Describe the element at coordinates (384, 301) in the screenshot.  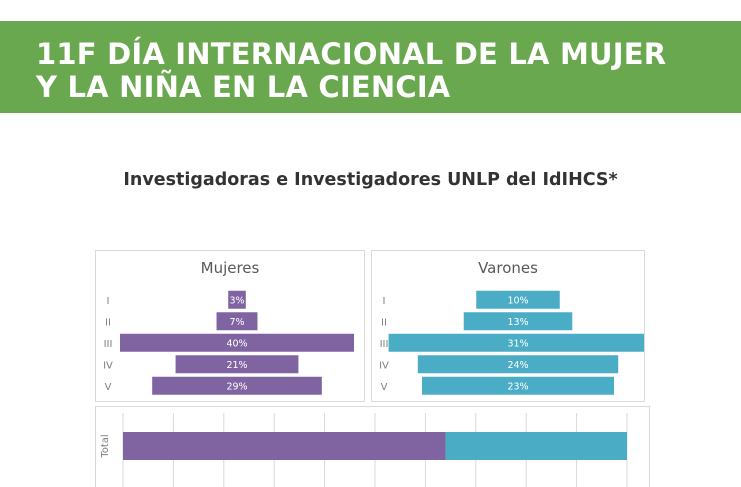
I see `varones-category-label: I` at that location.